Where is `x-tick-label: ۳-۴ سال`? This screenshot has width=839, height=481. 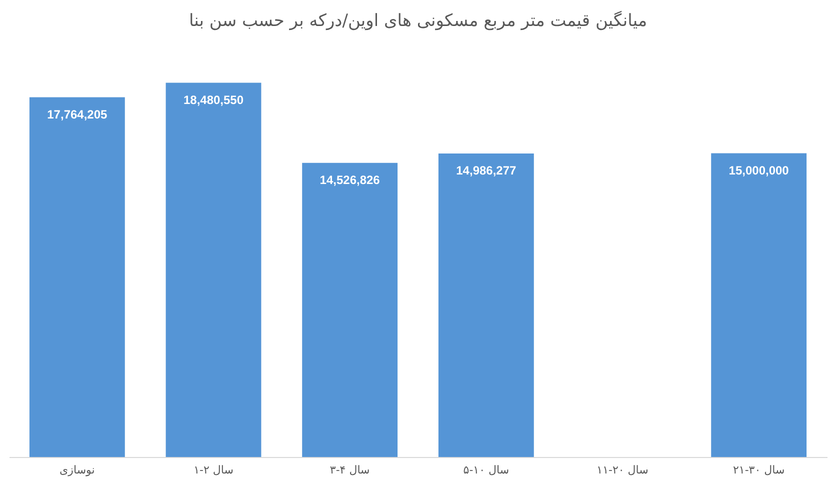
x-tick-label: ۳-۴ سال is located at coordinates (350, 470).